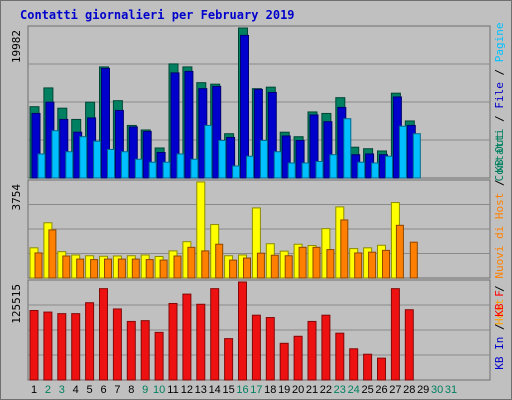  Describe the element at coordinates (409, 390) in the screenshot. I see `x-tick-label-day-28: 28` at that location.